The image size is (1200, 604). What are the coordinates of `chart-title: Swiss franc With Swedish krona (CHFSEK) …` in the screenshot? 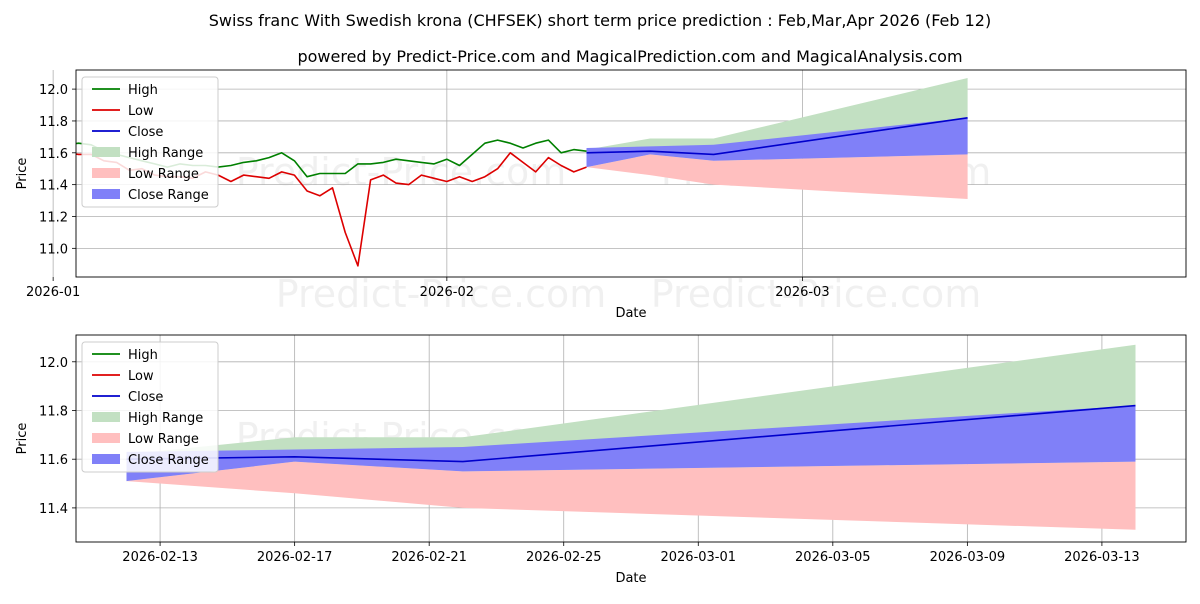 It's located at (600, 20).